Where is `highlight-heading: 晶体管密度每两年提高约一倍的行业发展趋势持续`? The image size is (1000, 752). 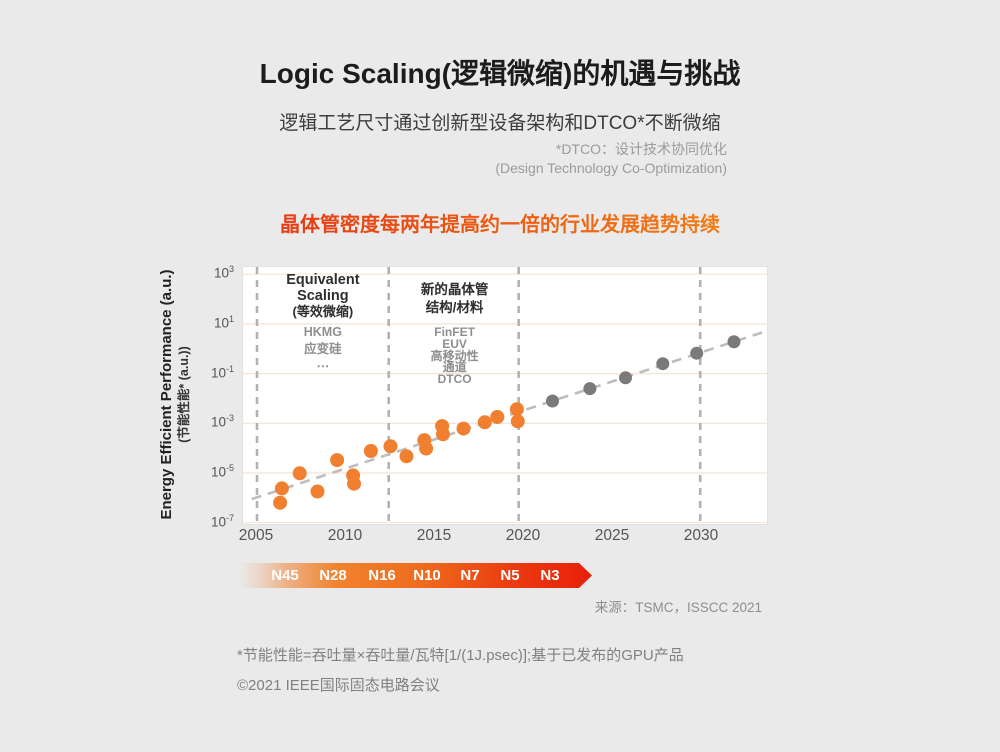
highlight-heading: 晶体管密度每两年提高约一倍的行业发展趋势持续 is located at coordinates (500, 222).